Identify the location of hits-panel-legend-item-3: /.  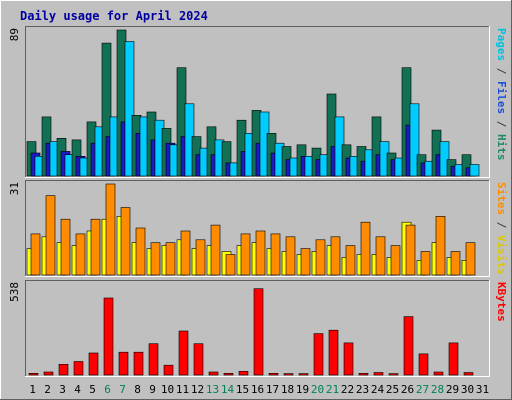
(501, 124).